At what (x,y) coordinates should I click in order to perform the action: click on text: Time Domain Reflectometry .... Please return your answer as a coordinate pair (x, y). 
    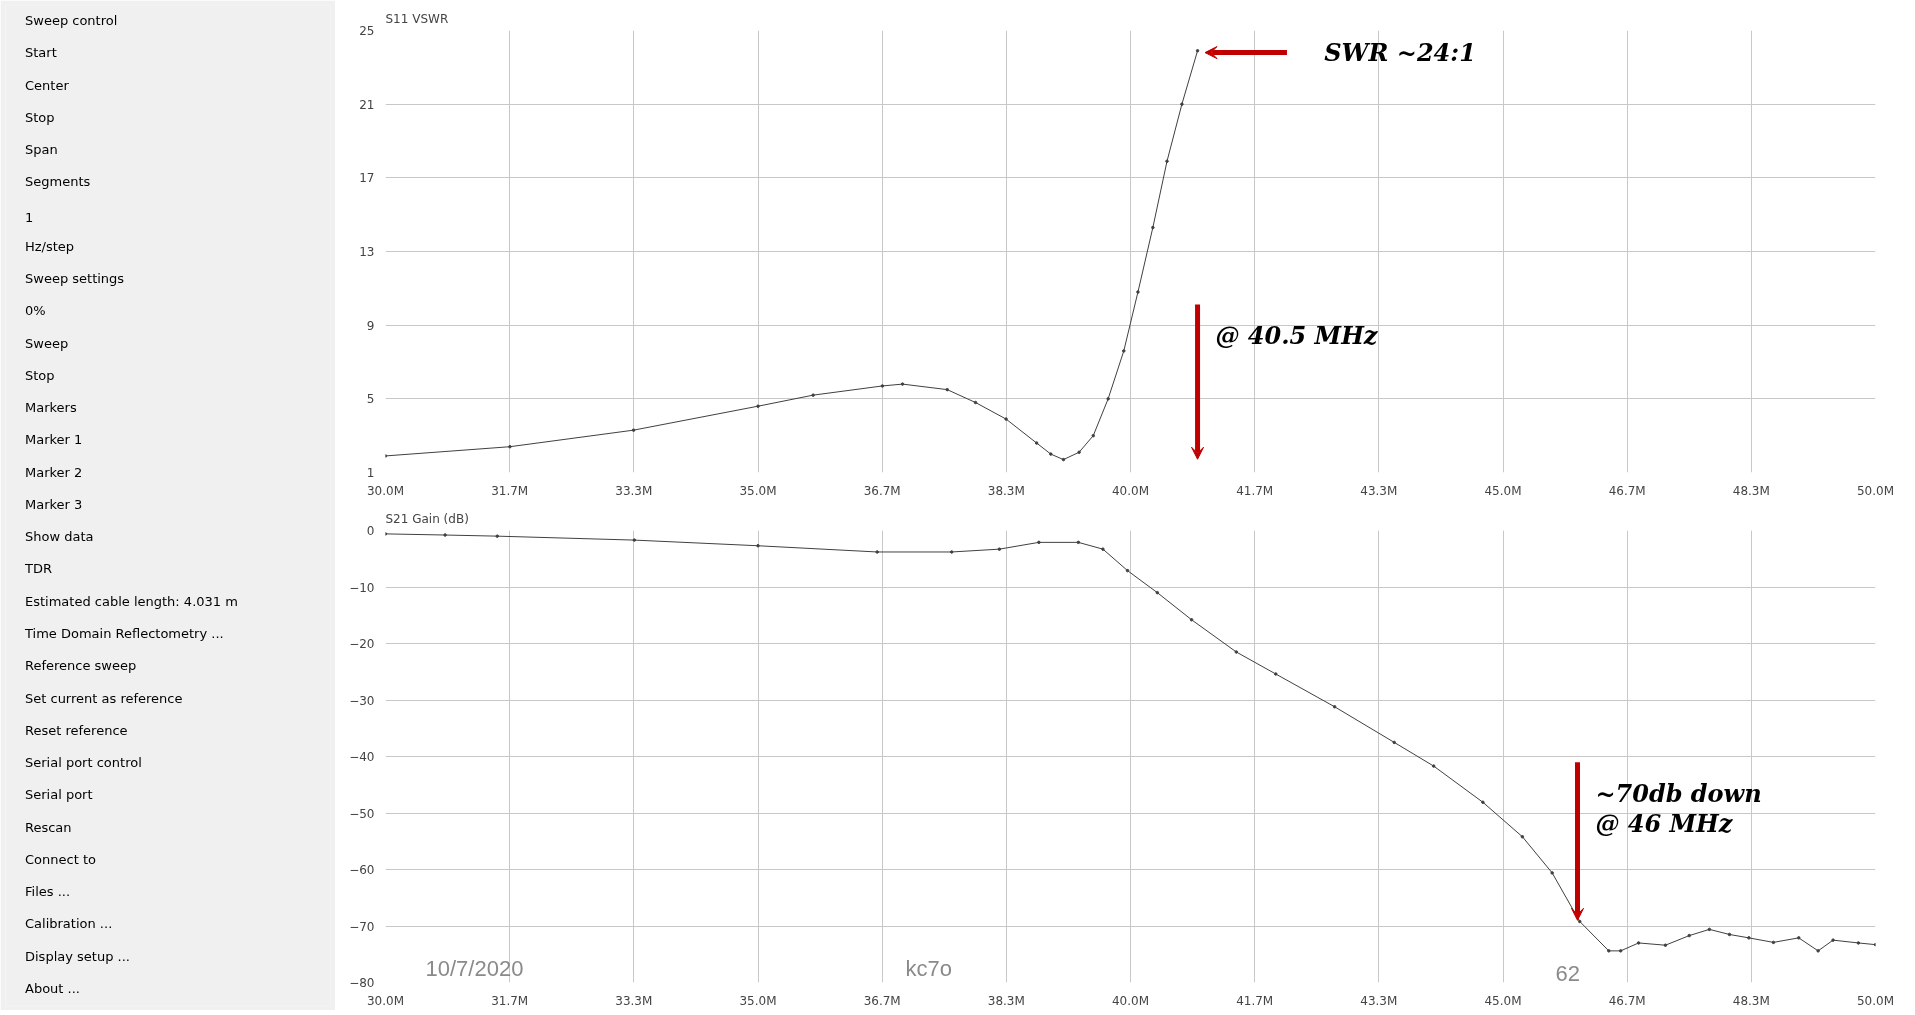
    Looking at the image, I should click on (124, 633).